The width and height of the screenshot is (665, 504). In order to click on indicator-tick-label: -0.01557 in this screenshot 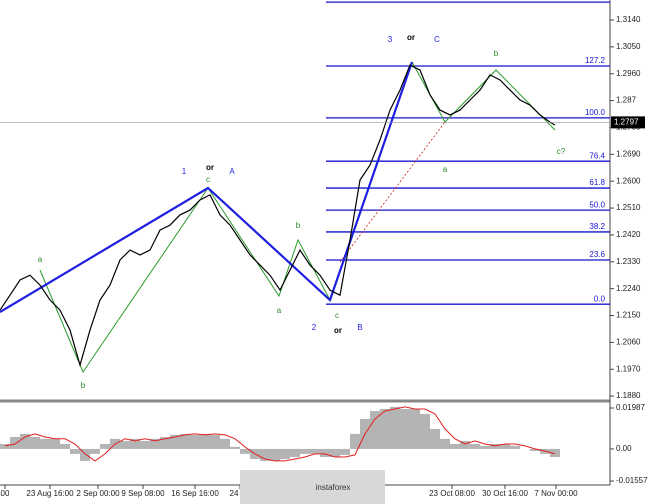, I will do `click(632, 480)`.